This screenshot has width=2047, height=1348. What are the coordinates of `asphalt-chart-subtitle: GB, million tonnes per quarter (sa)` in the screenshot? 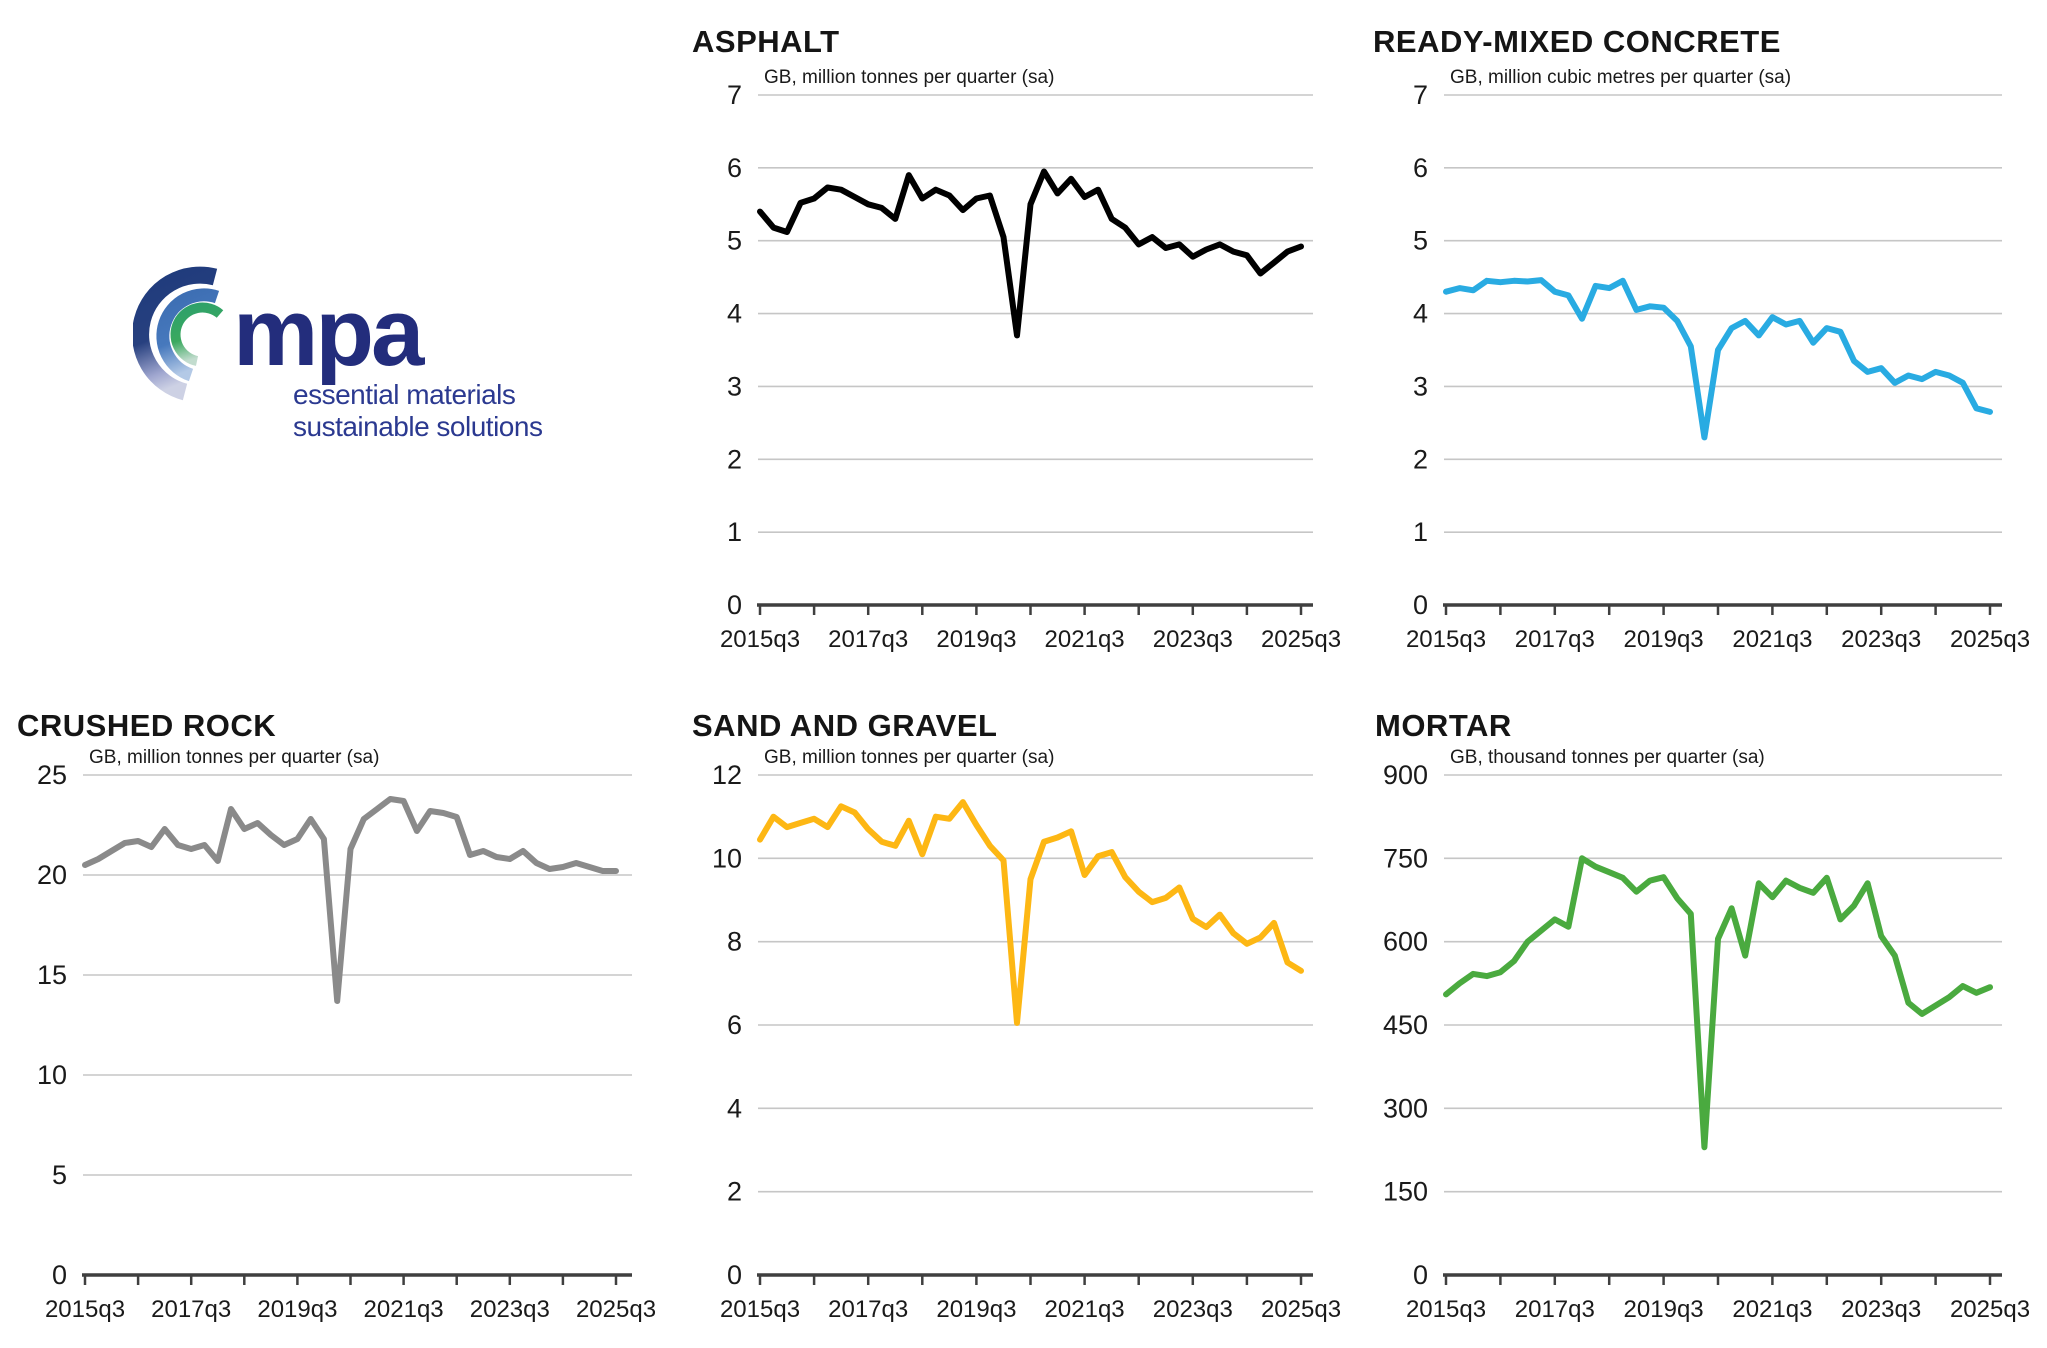 It's located at (909, 77).